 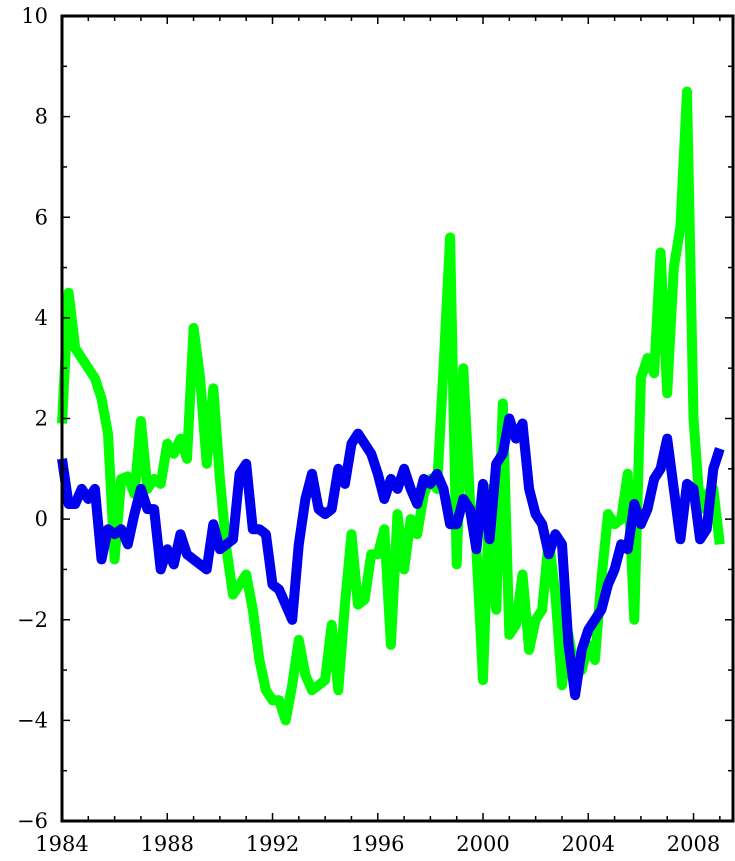 What do you see at coordinates (41, 419) in the screenshot?
I see `y-tick-label: 2` at bounding box center [41, 419].